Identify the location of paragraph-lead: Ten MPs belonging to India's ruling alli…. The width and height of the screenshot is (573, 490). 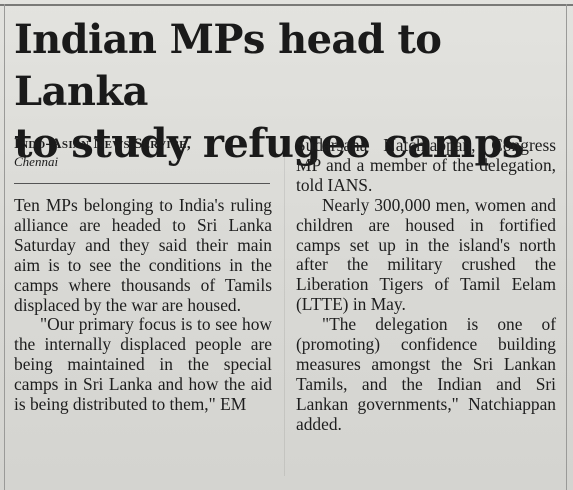
(143, 255).